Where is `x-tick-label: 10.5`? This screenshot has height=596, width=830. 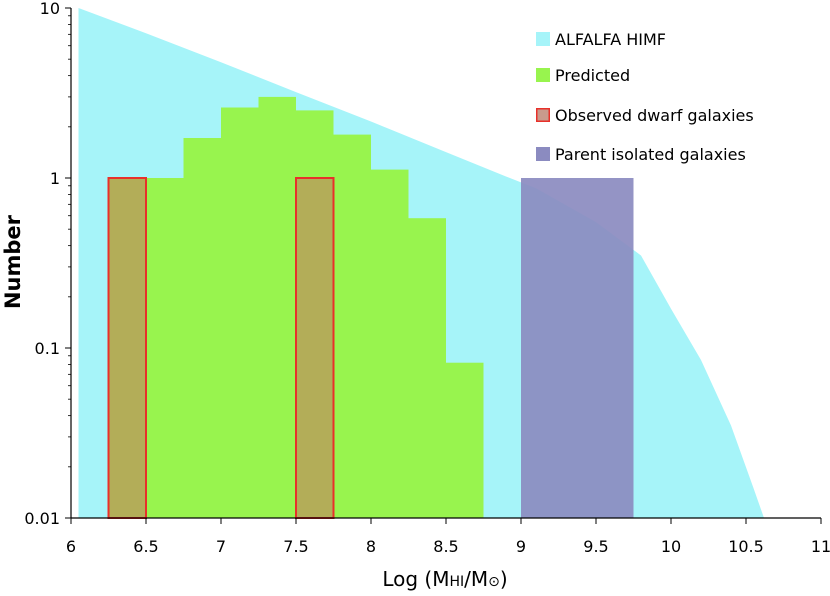
x-tick-label: 10.5 is located at coordinates (746, 546).